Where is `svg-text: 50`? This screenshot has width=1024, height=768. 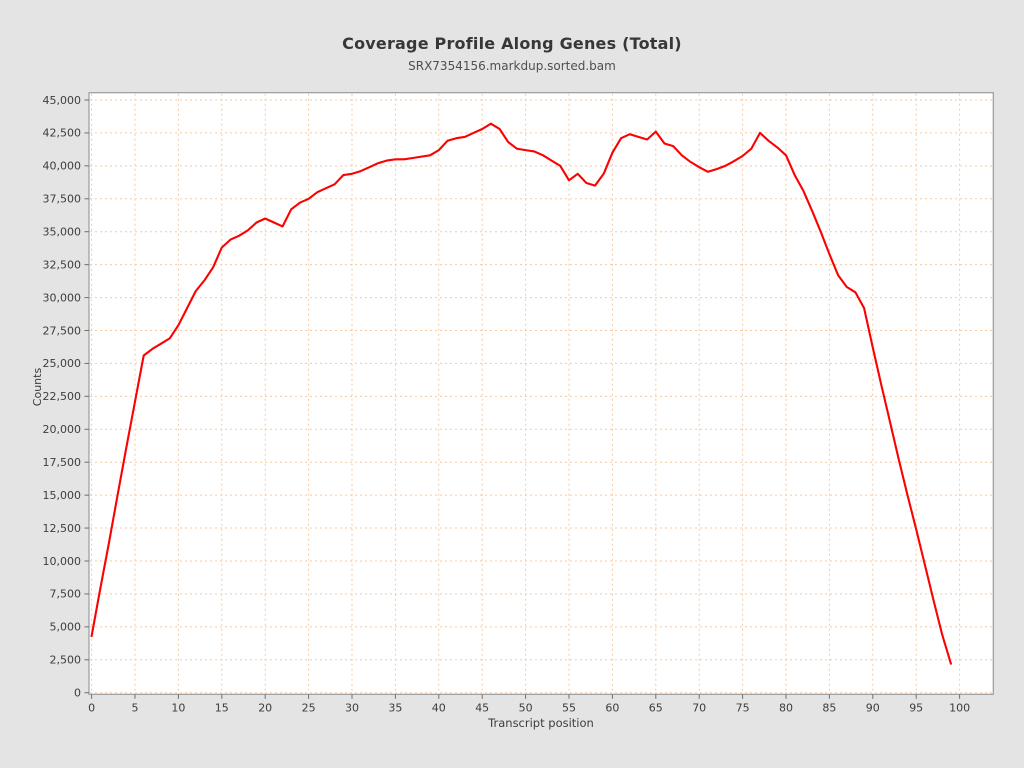 svg-text: 50 is located at coordinates (526, 708).